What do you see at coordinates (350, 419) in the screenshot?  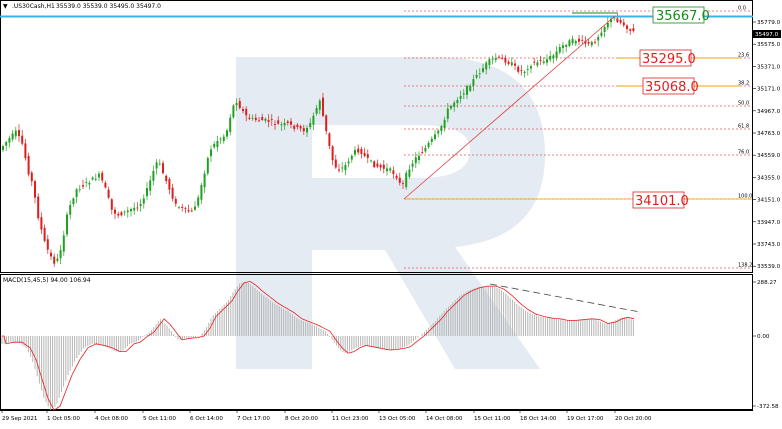 I see `time-tick-label: 11 Oct 23:00` at bounding box center [350, 419].